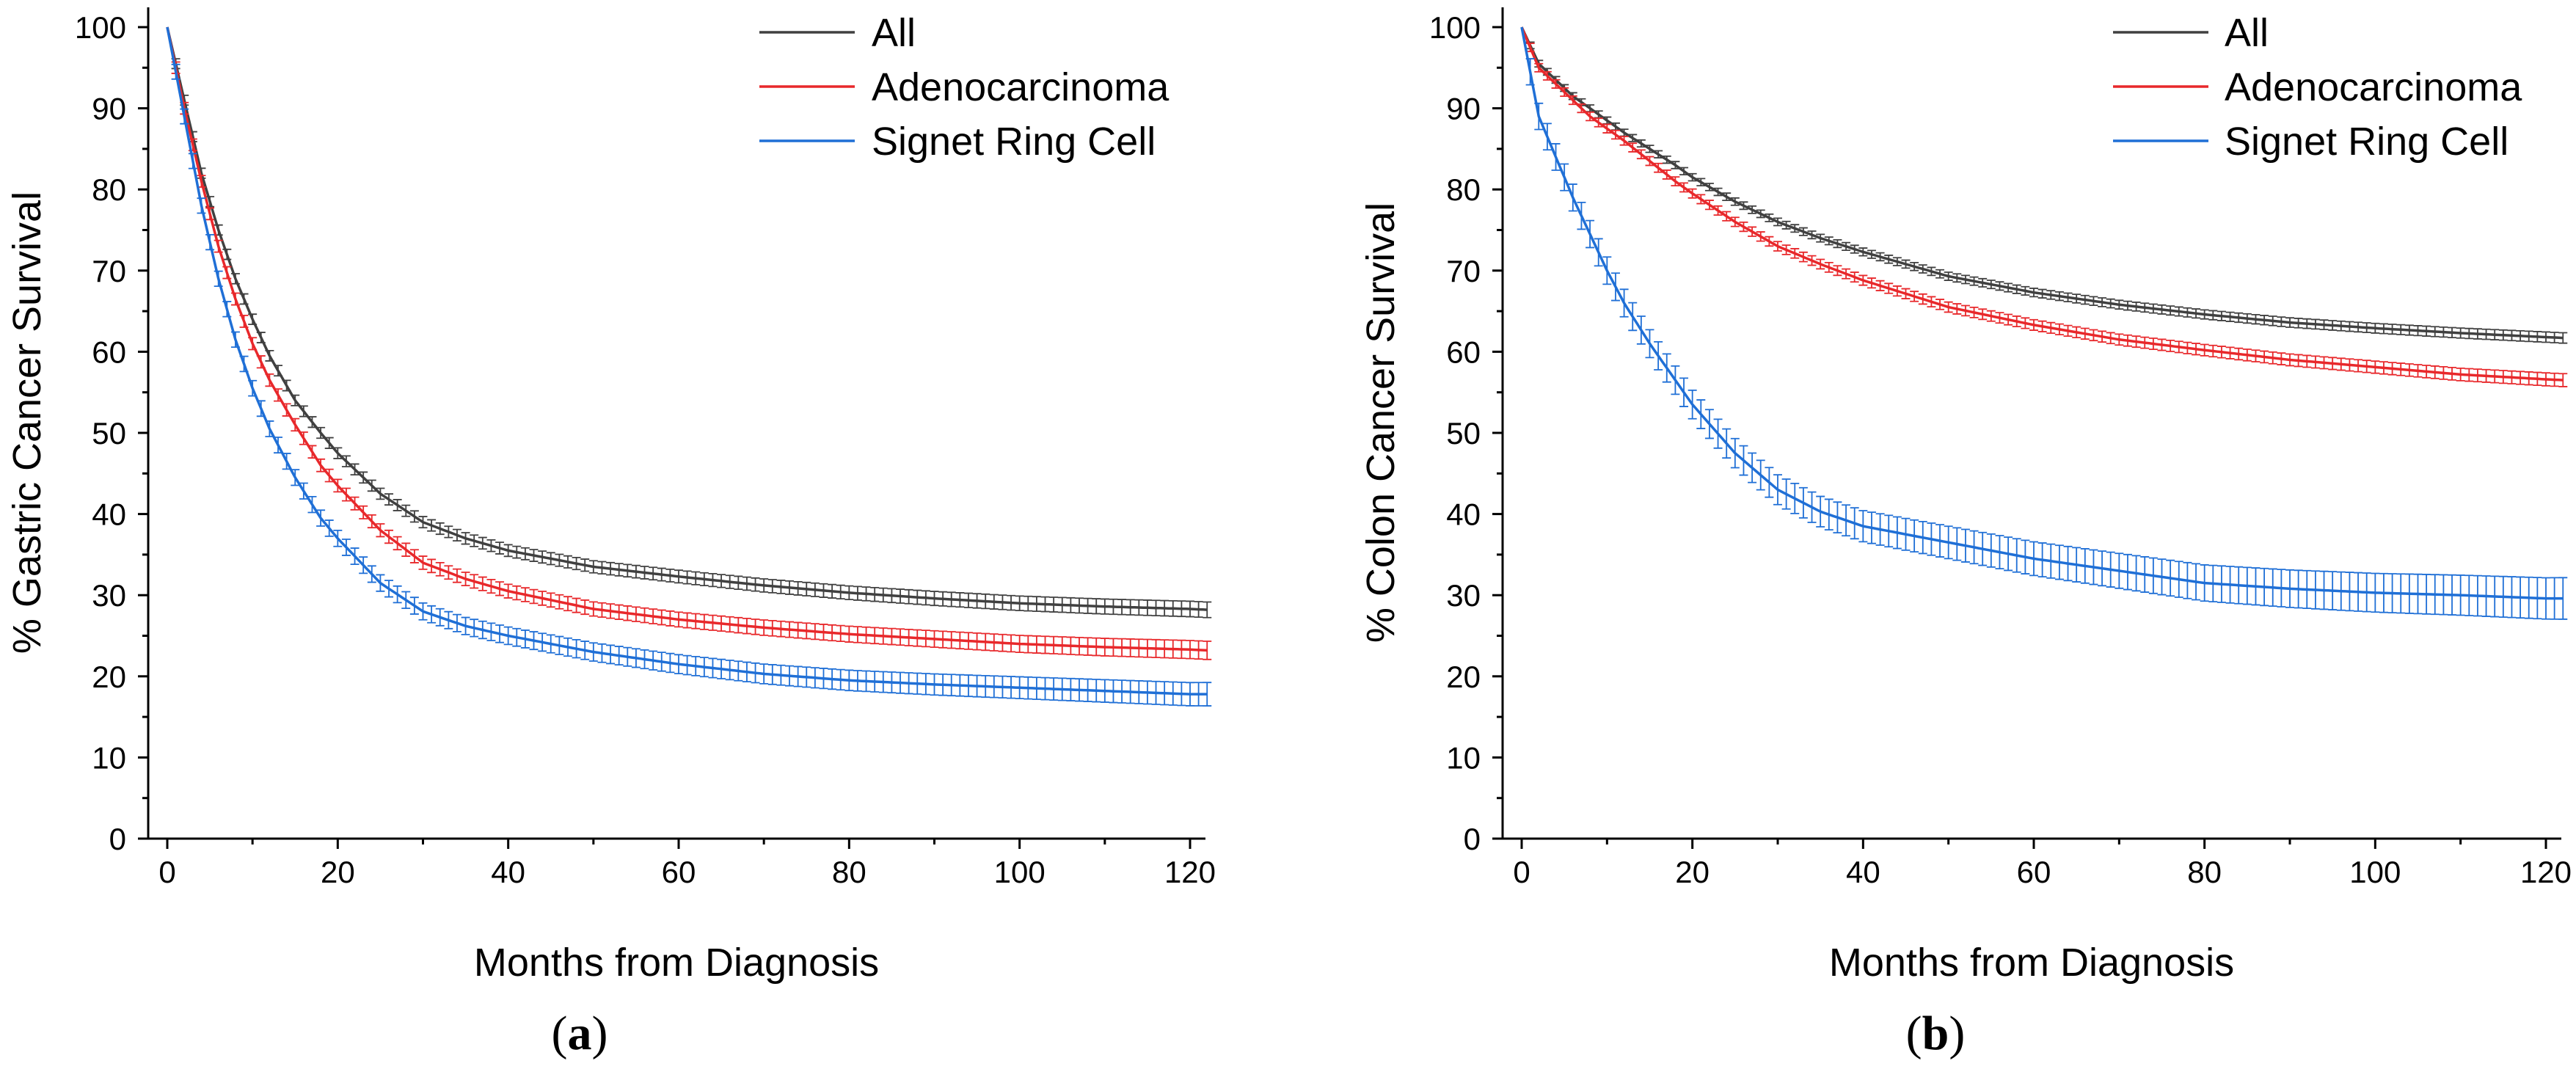  I want to click on series-adenocarcinoma, so click(2044, 207).